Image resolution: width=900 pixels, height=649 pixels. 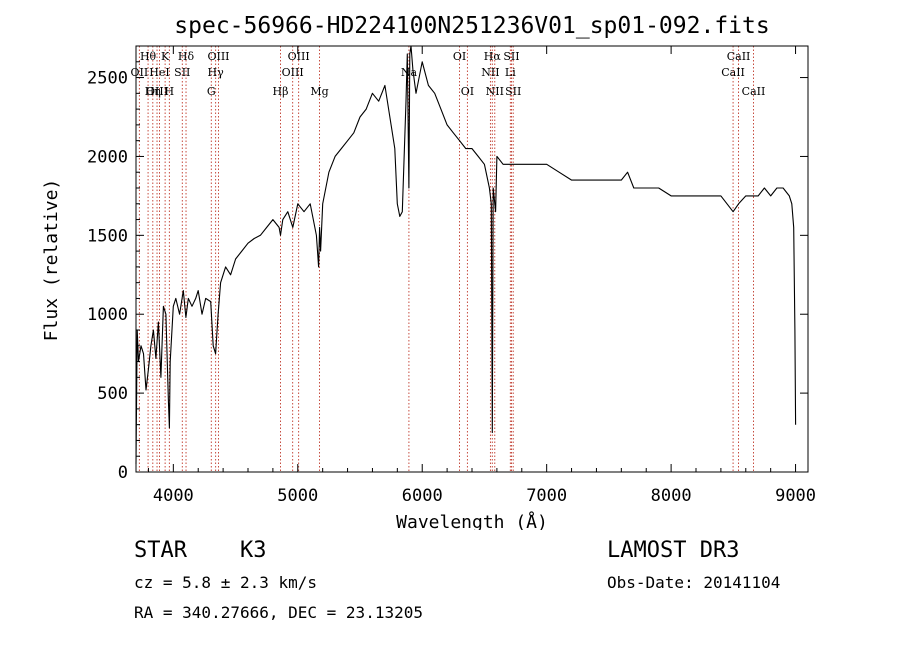 What do you see at coordinates (186, 56) in the screenshot?
I see `line-label-8: Hδ` at bounding box center [186, 56].